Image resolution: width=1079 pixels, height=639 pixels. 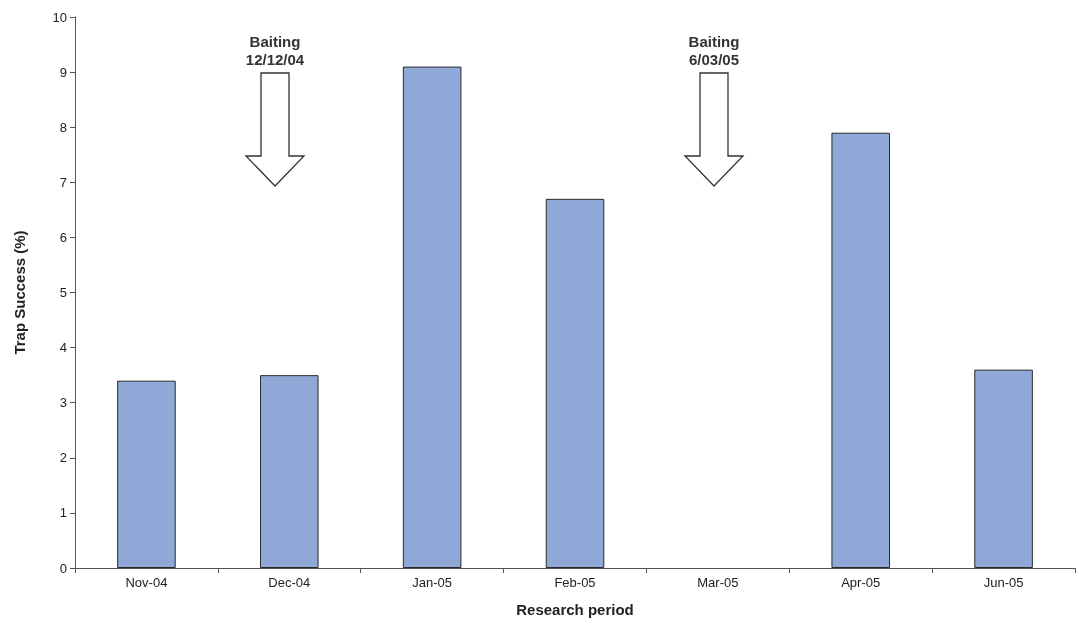 I want to click on x-axis-title: Research period, so click(x=575, y=609).